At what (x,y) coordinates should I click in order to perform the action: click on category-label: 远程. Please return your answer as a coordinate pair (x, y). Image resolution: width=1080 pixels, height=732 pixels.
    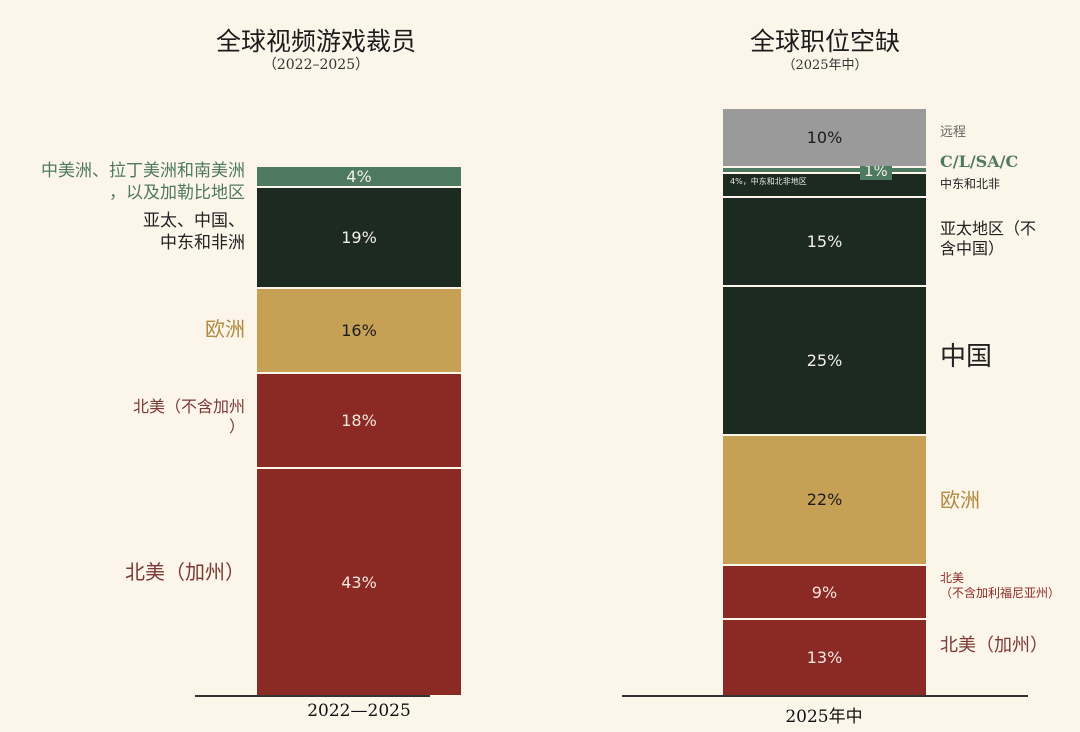
    Looking at the image, I should click on (953, 132).